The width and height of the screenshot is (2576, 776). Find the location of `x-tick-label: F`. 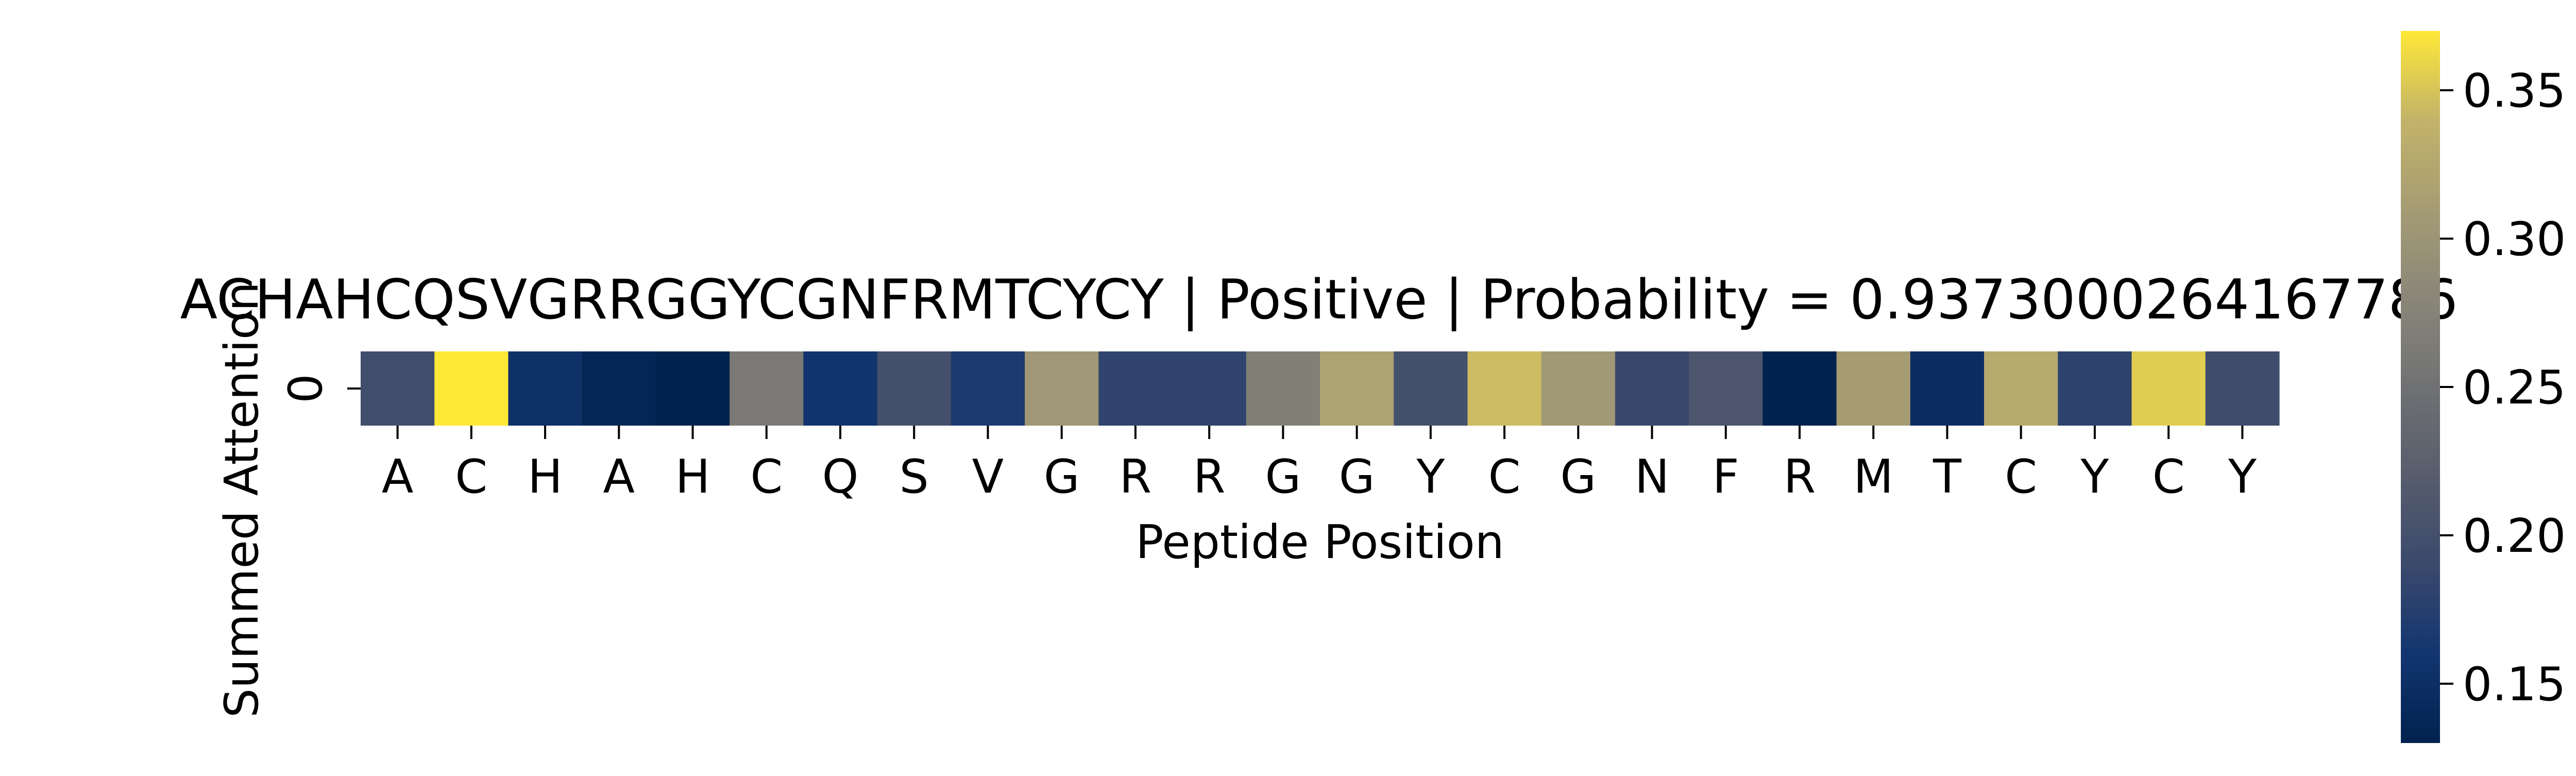

x-tick-label: F is located at coordinates (1726, 477).